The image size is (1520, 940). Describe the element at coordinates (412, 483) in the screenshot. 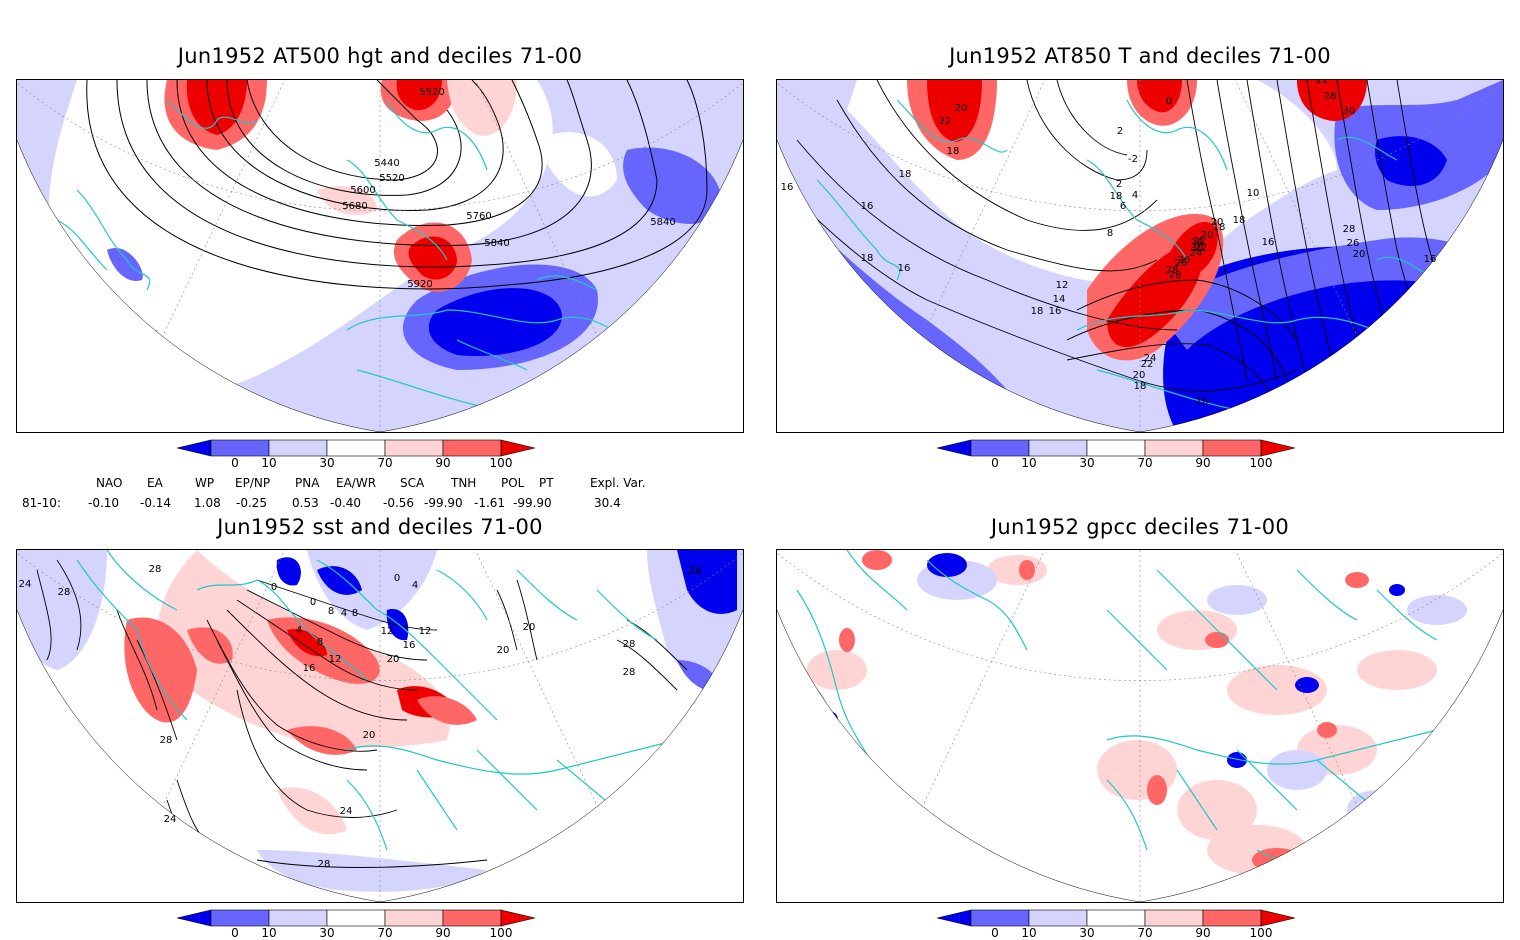

I see `index-header: SCA` at that location.